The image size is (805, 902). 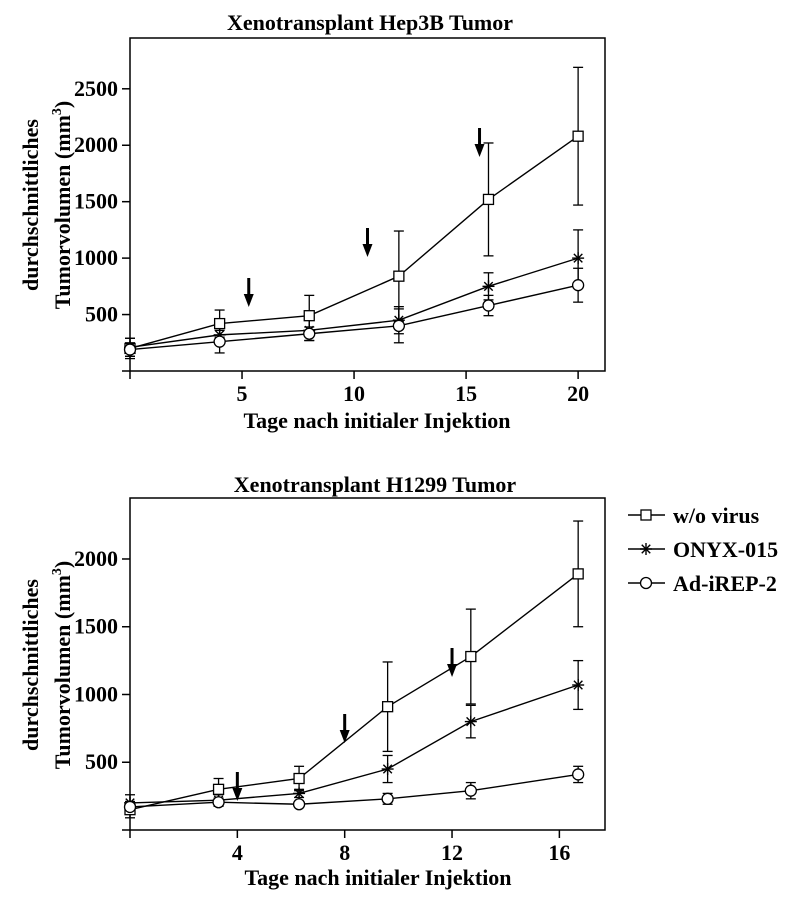 What do you see at coordinates (57, 571) in the screenshot?
I see `chart-bottom-ylabel-sup: 3` at bounding box center [57, 571].